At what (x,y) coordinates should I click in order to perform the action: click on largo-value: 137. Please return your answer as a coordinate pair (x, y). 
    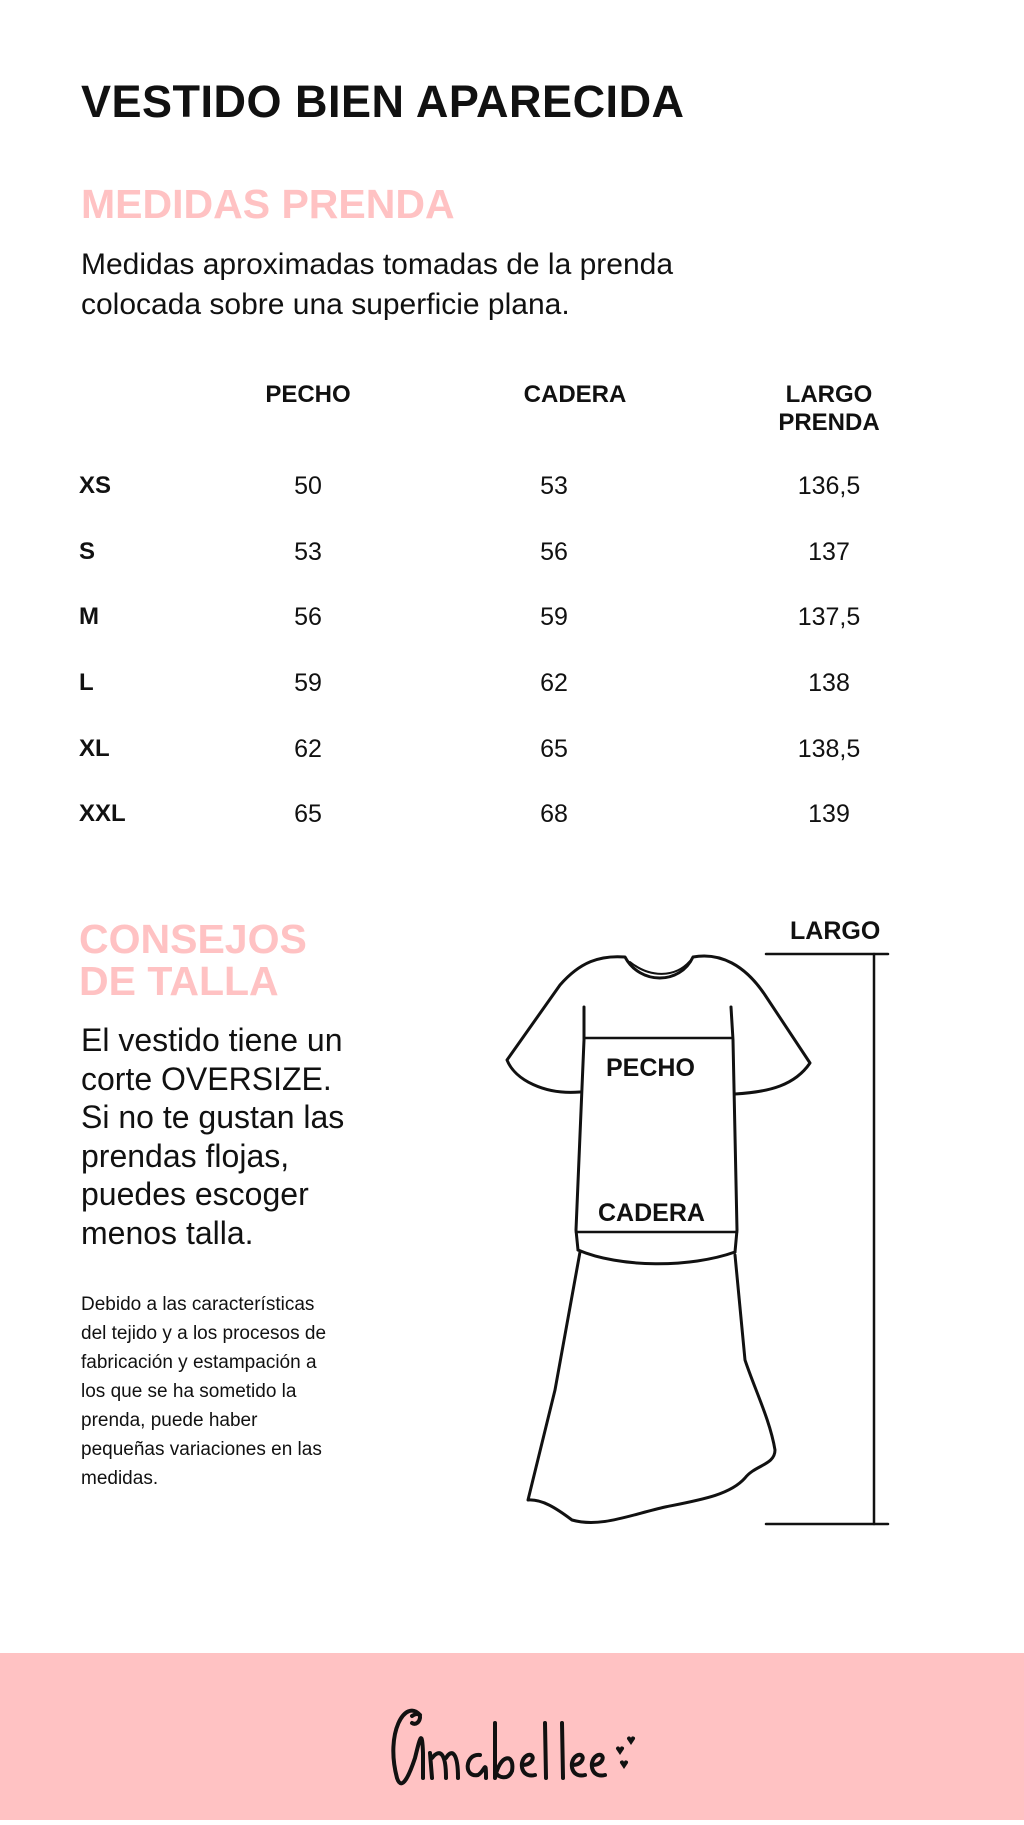
    Looking at the image, I should click on (829, 552).